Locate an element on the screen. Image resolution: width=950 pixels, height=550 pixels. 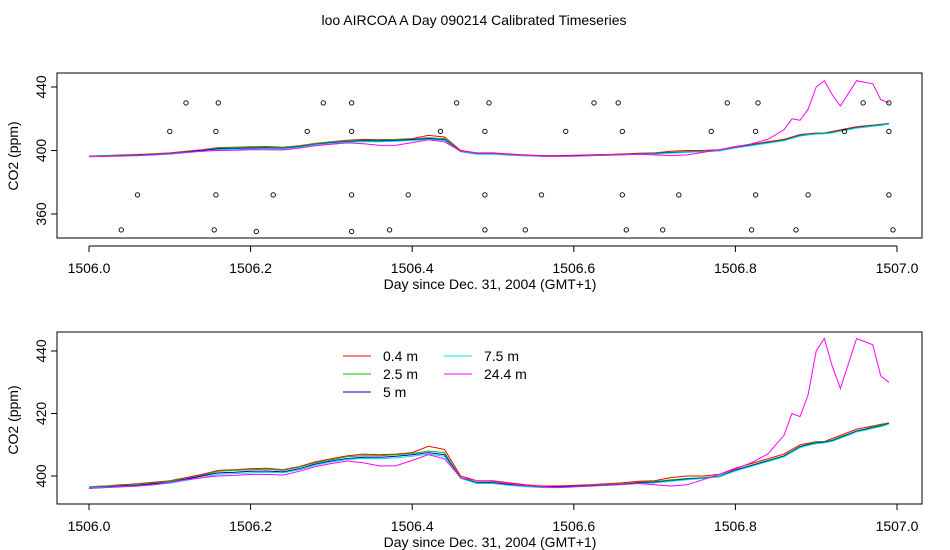
bottom-y-axis-label: CO2 (ppm) is located at coordinates (13, 419).